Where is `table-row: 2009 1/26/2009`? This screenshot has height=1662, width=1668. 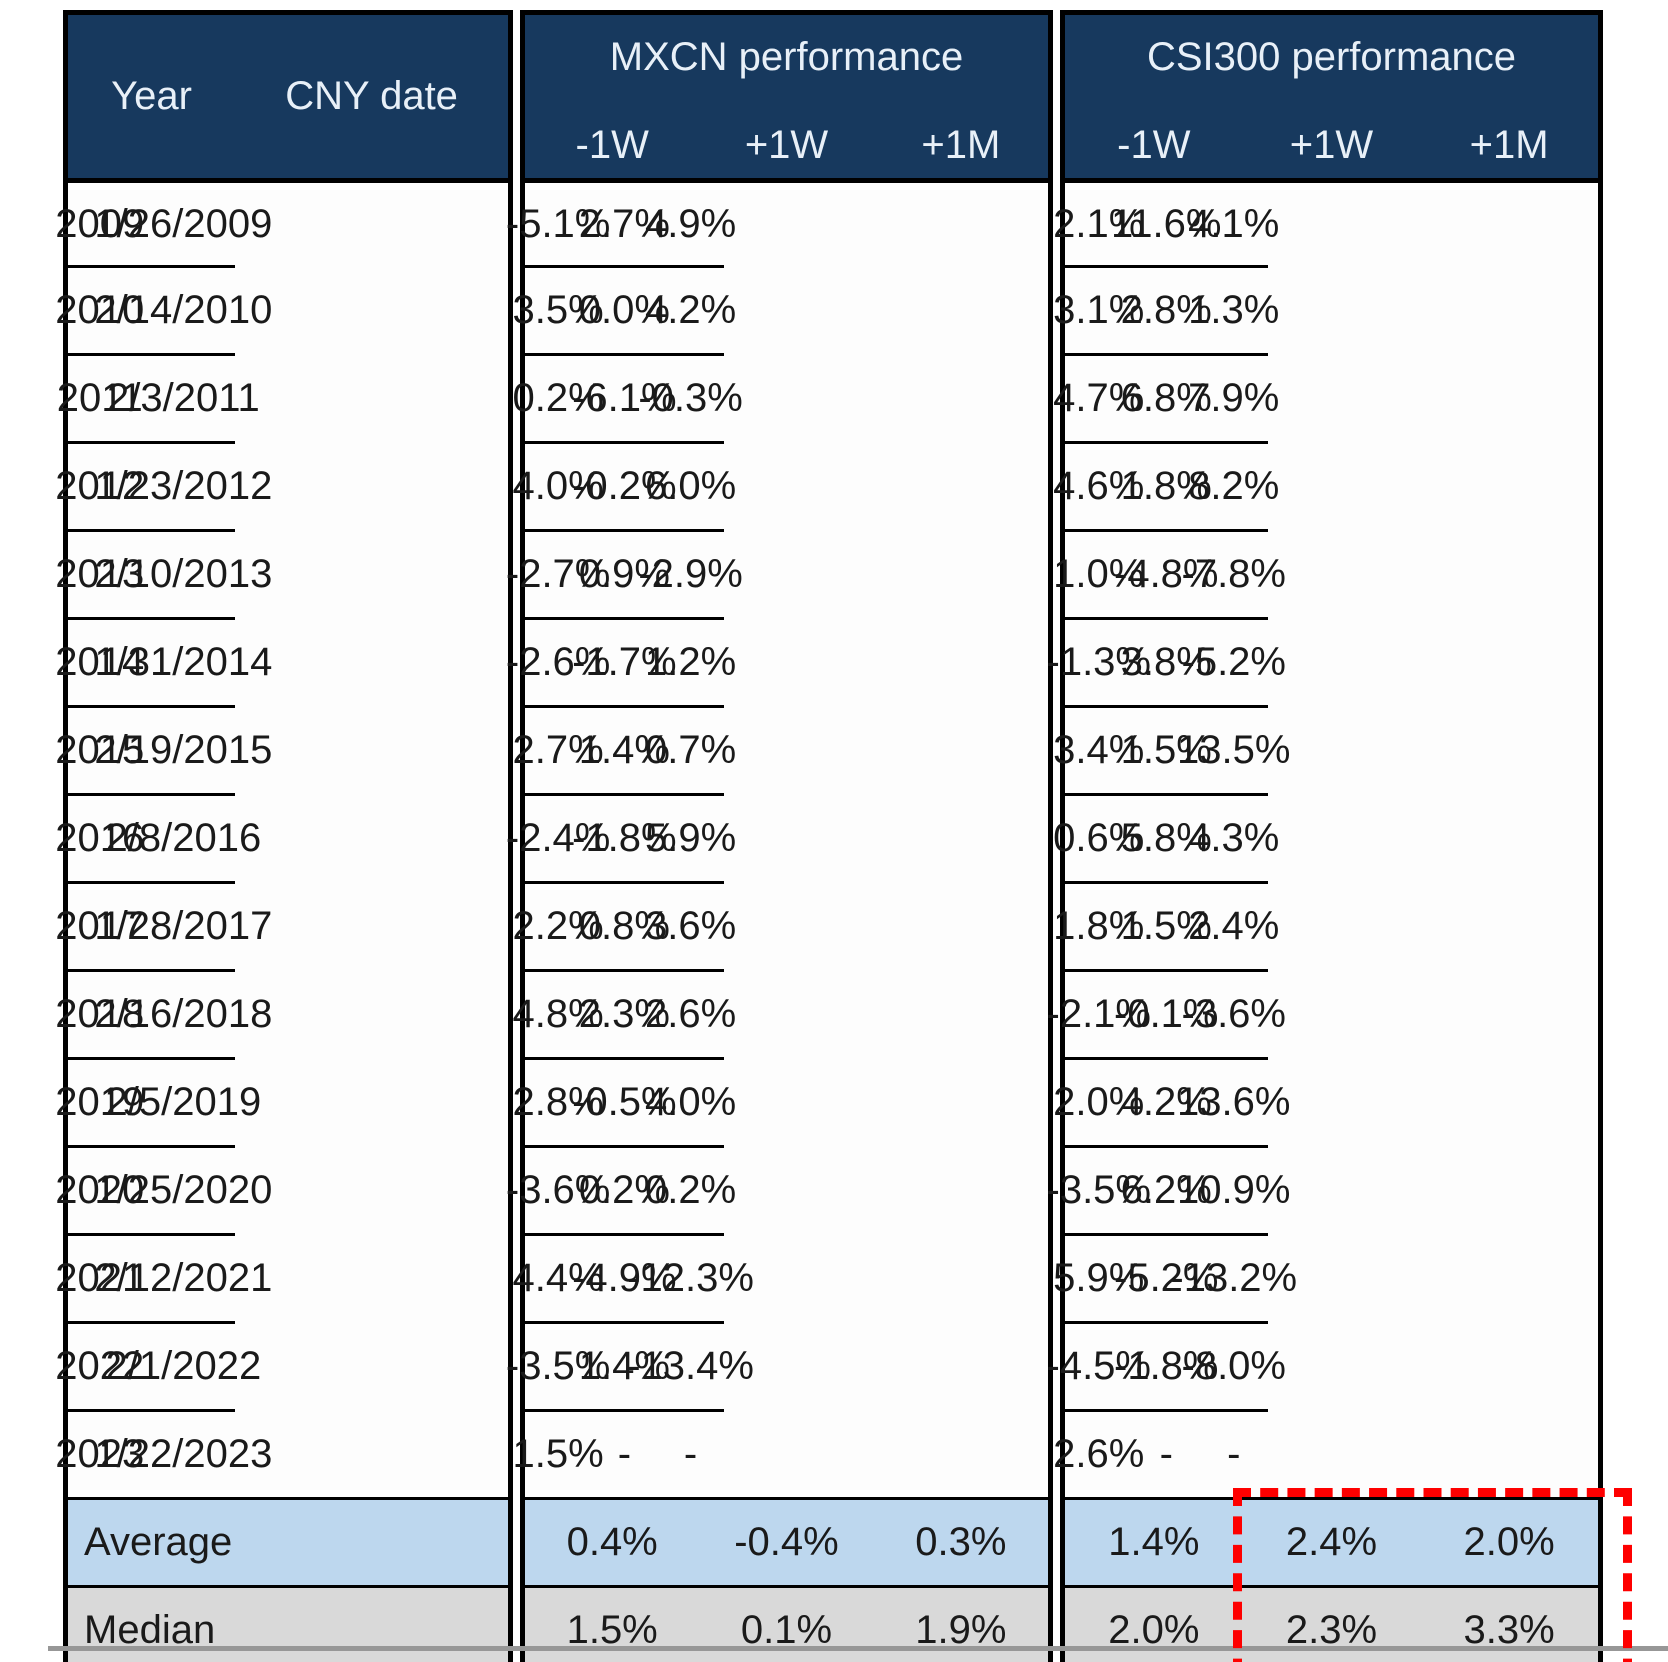 table-row: 2009 1/26/2009 is located at coordinates (163, 224).